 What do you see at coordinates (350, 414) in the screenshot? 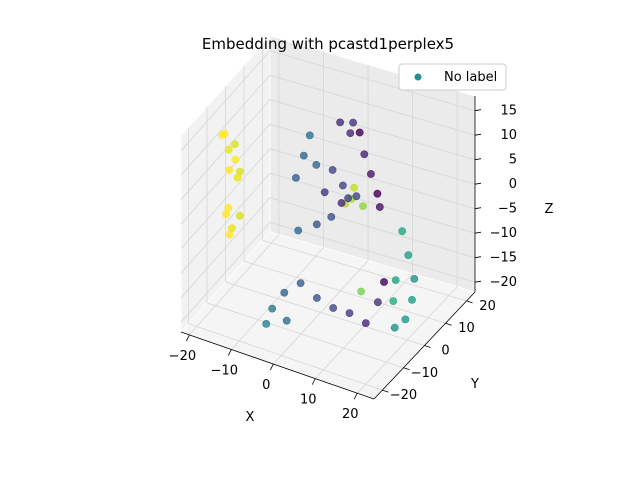
I see `x-tick-label: 20` at bounding box center [350, 414].